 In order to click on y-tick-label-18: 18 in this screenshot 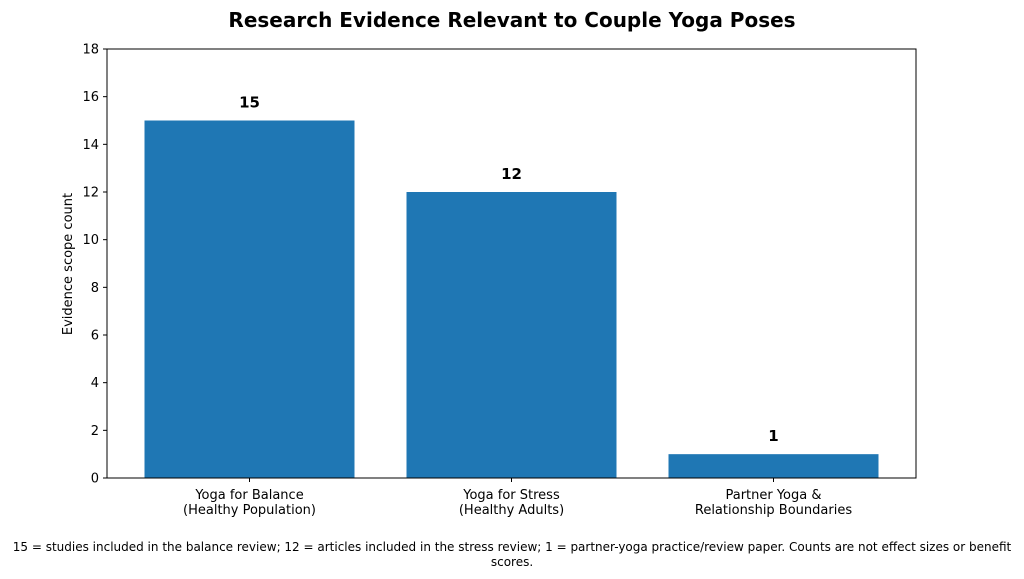, I will do `click(90, 50)`.